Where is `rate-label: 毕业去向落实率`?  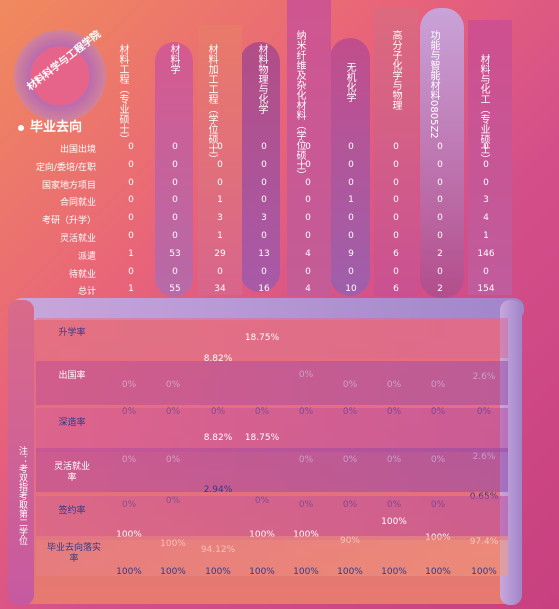
rate-label: 毕业去向落实率 is located at coordinates (73, 553).